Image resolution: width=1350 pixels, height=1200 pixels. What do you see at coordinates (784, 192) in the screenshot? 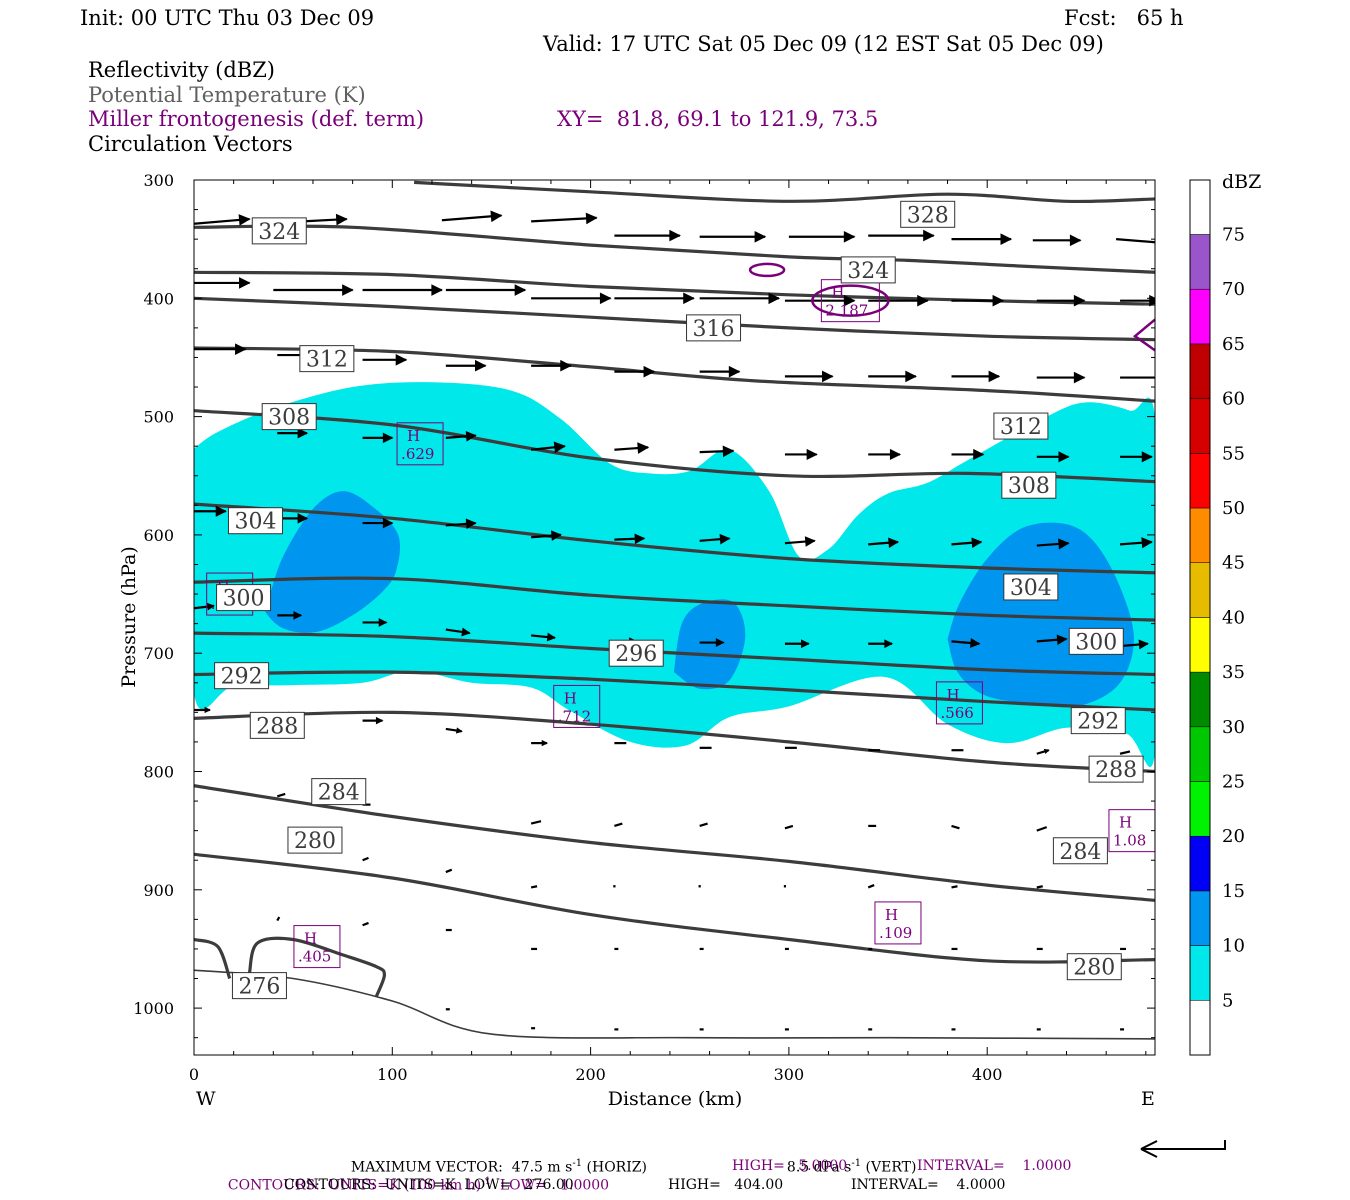
I see `isentrope-328k` at bounding box center [784, 192].